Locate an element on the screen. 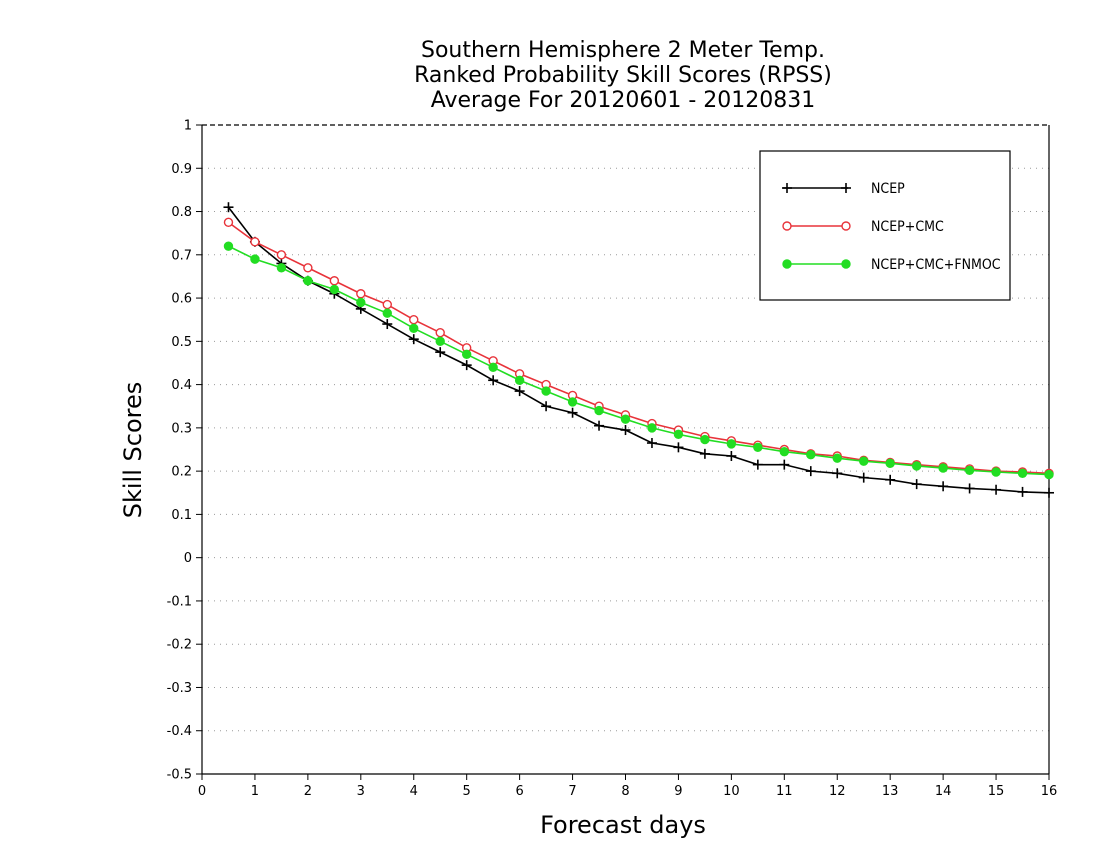 Image resolution: width=1100 pixels, height=850 pixels. legend-label: NCEP is located at coordinates (888, 189).